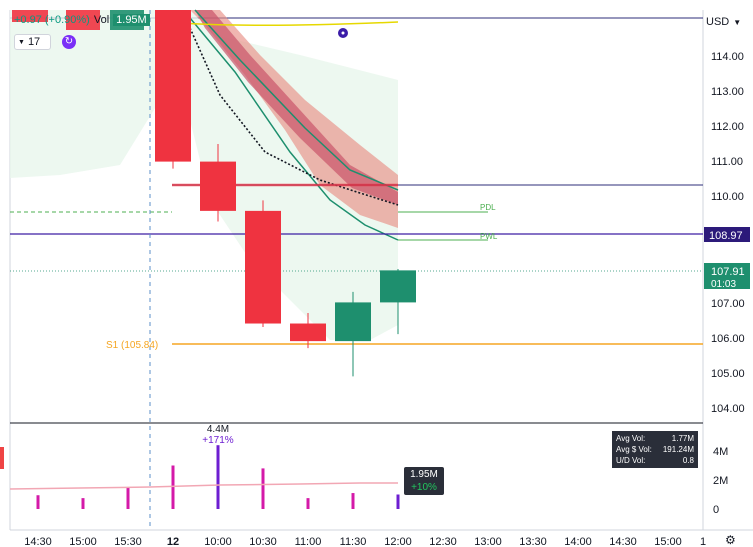 This screenshot has height=547, width=753. Describe the element at coordinates (723, 284) in the screenshot. I see `countdown-label: 01:03` at that location.